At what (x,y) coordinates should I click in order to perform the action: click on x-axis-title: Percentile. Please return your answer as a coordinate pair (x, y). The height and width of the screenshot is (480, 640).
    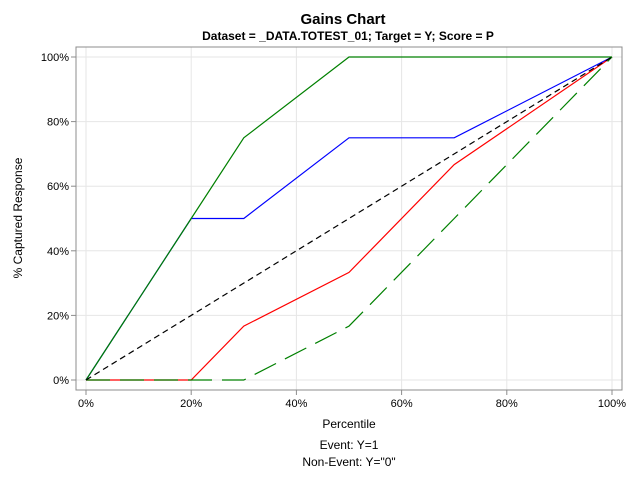
    Looking at the image, I should click on (349, 424).